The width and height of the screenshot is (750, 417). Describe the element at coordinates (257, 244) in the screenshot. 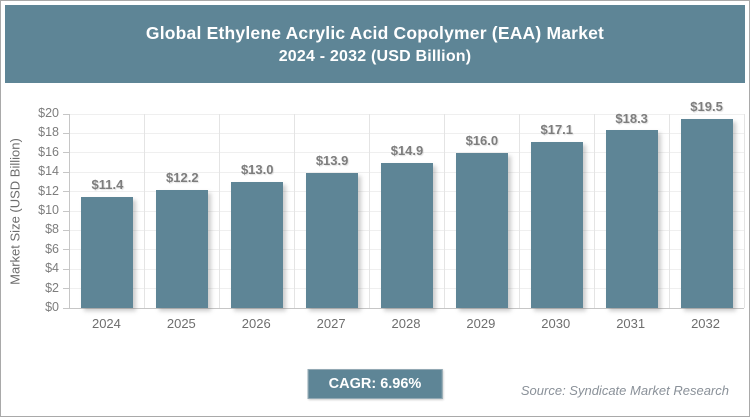

I see `bar-2026` at that location.